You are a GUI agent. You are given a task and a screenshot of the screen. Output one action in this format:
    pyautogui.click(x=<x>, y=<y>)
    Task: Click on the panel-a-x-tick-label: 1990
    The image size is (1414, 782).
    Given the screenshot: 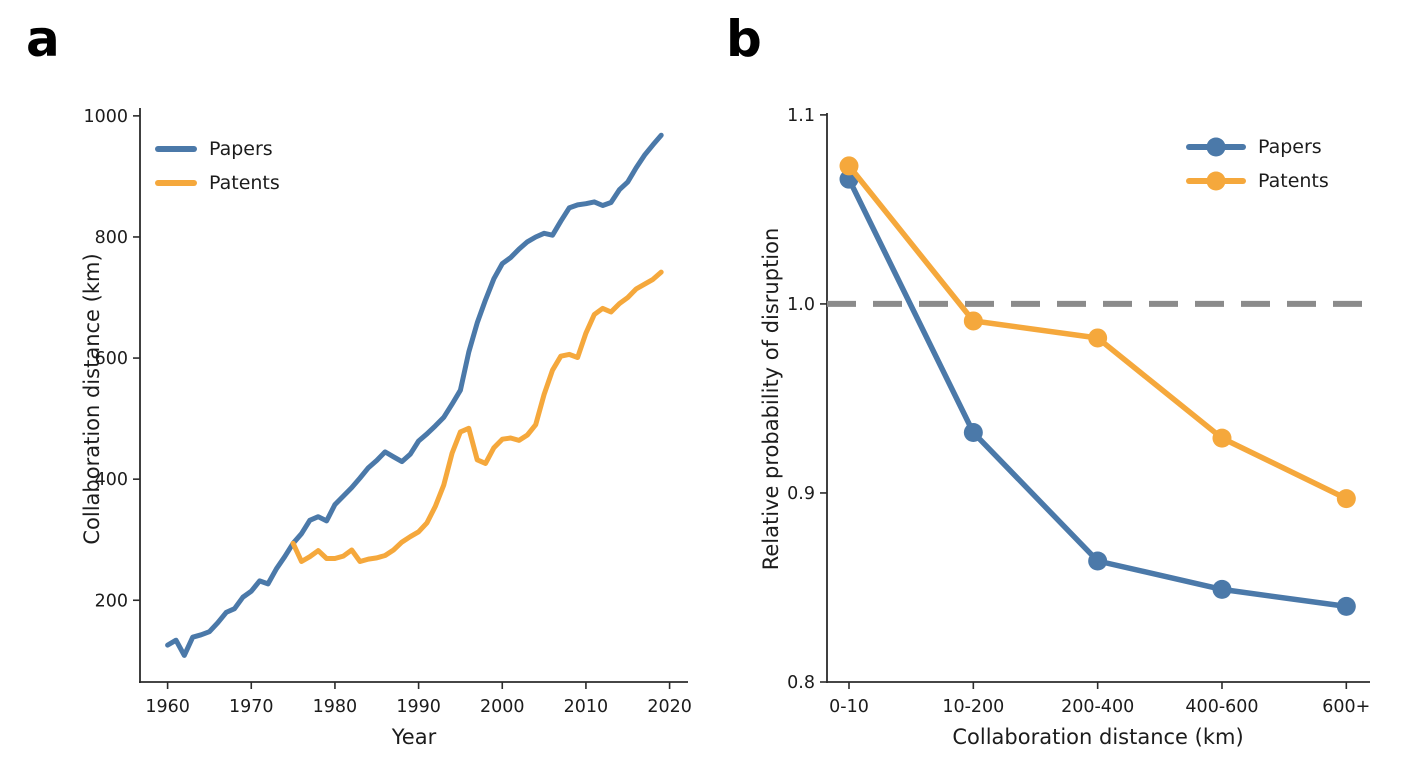 What is the action you would take?
    pyautogui.click(x=418, y=707)
    